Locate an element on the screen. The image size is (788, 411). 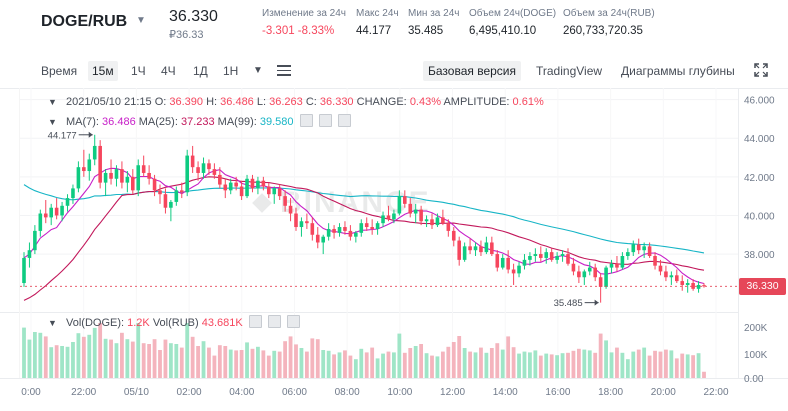
view-tradingview: TradingView is located at coordinates (569, 71).